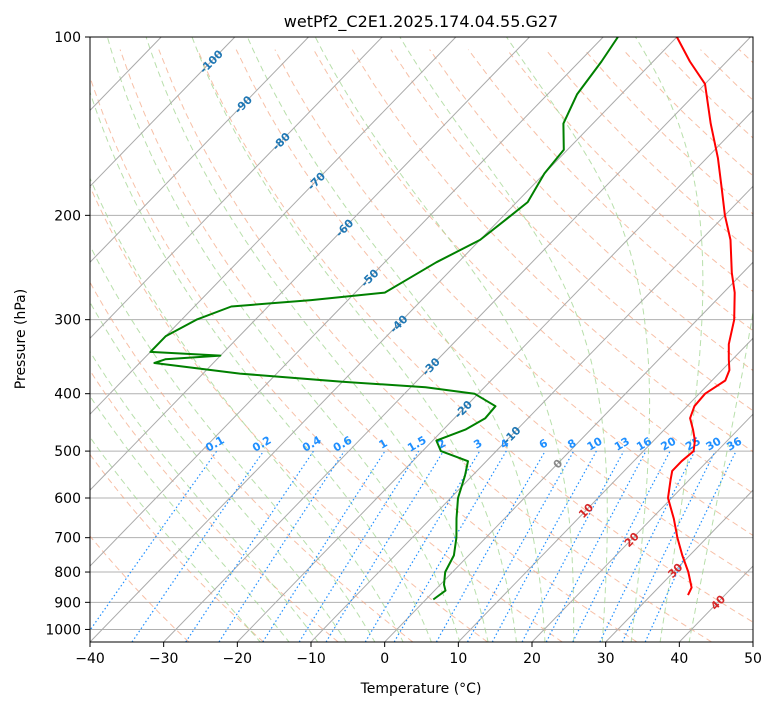  Describe the element at coordinates (67, 38) in the screenshot. I see `y-tick-label: 100` at that location.